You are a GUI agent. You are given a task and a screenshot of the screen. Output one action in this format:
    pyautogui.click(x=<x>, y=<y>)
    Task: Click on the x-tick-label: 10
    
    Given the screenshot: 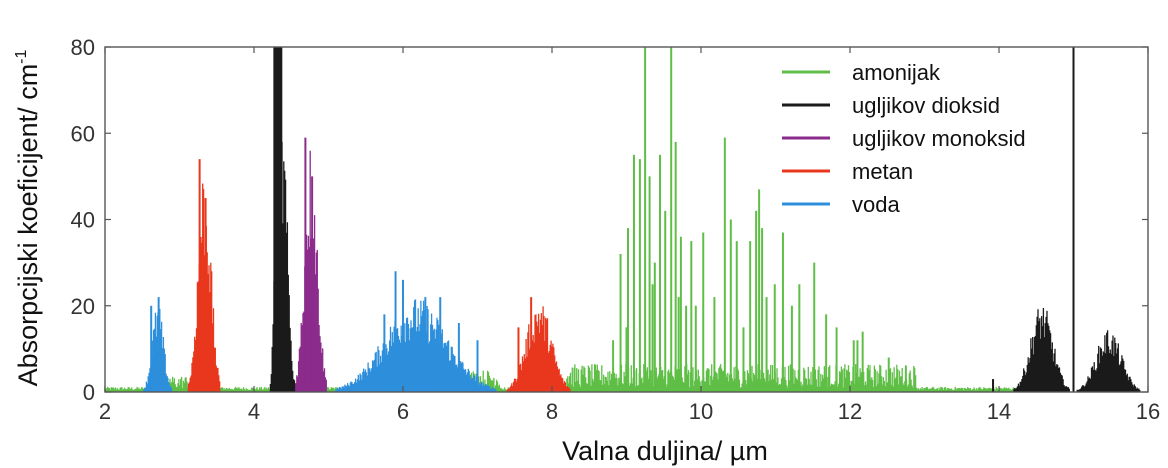 What is the action you would take?
    pyautogui.click(x=701, y=411)
    